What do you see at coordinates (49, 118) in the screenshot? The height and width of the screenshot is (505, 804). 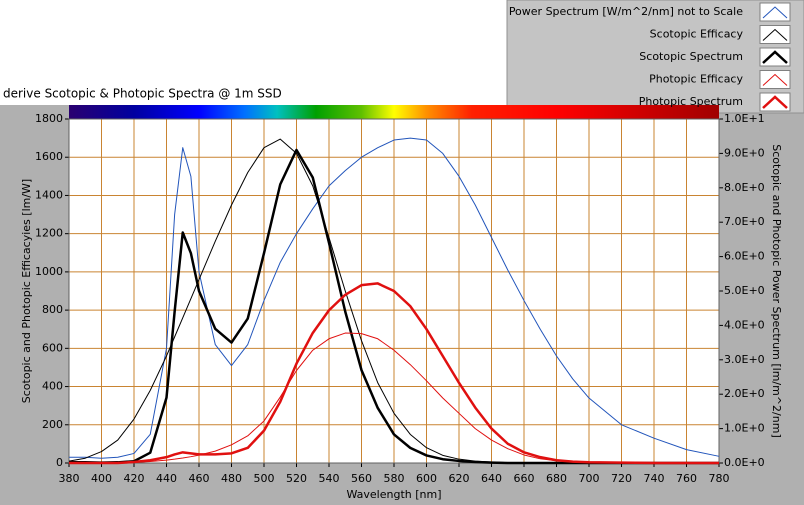 I see `y-tick-label: 1800` at bounding box center [49, 118].